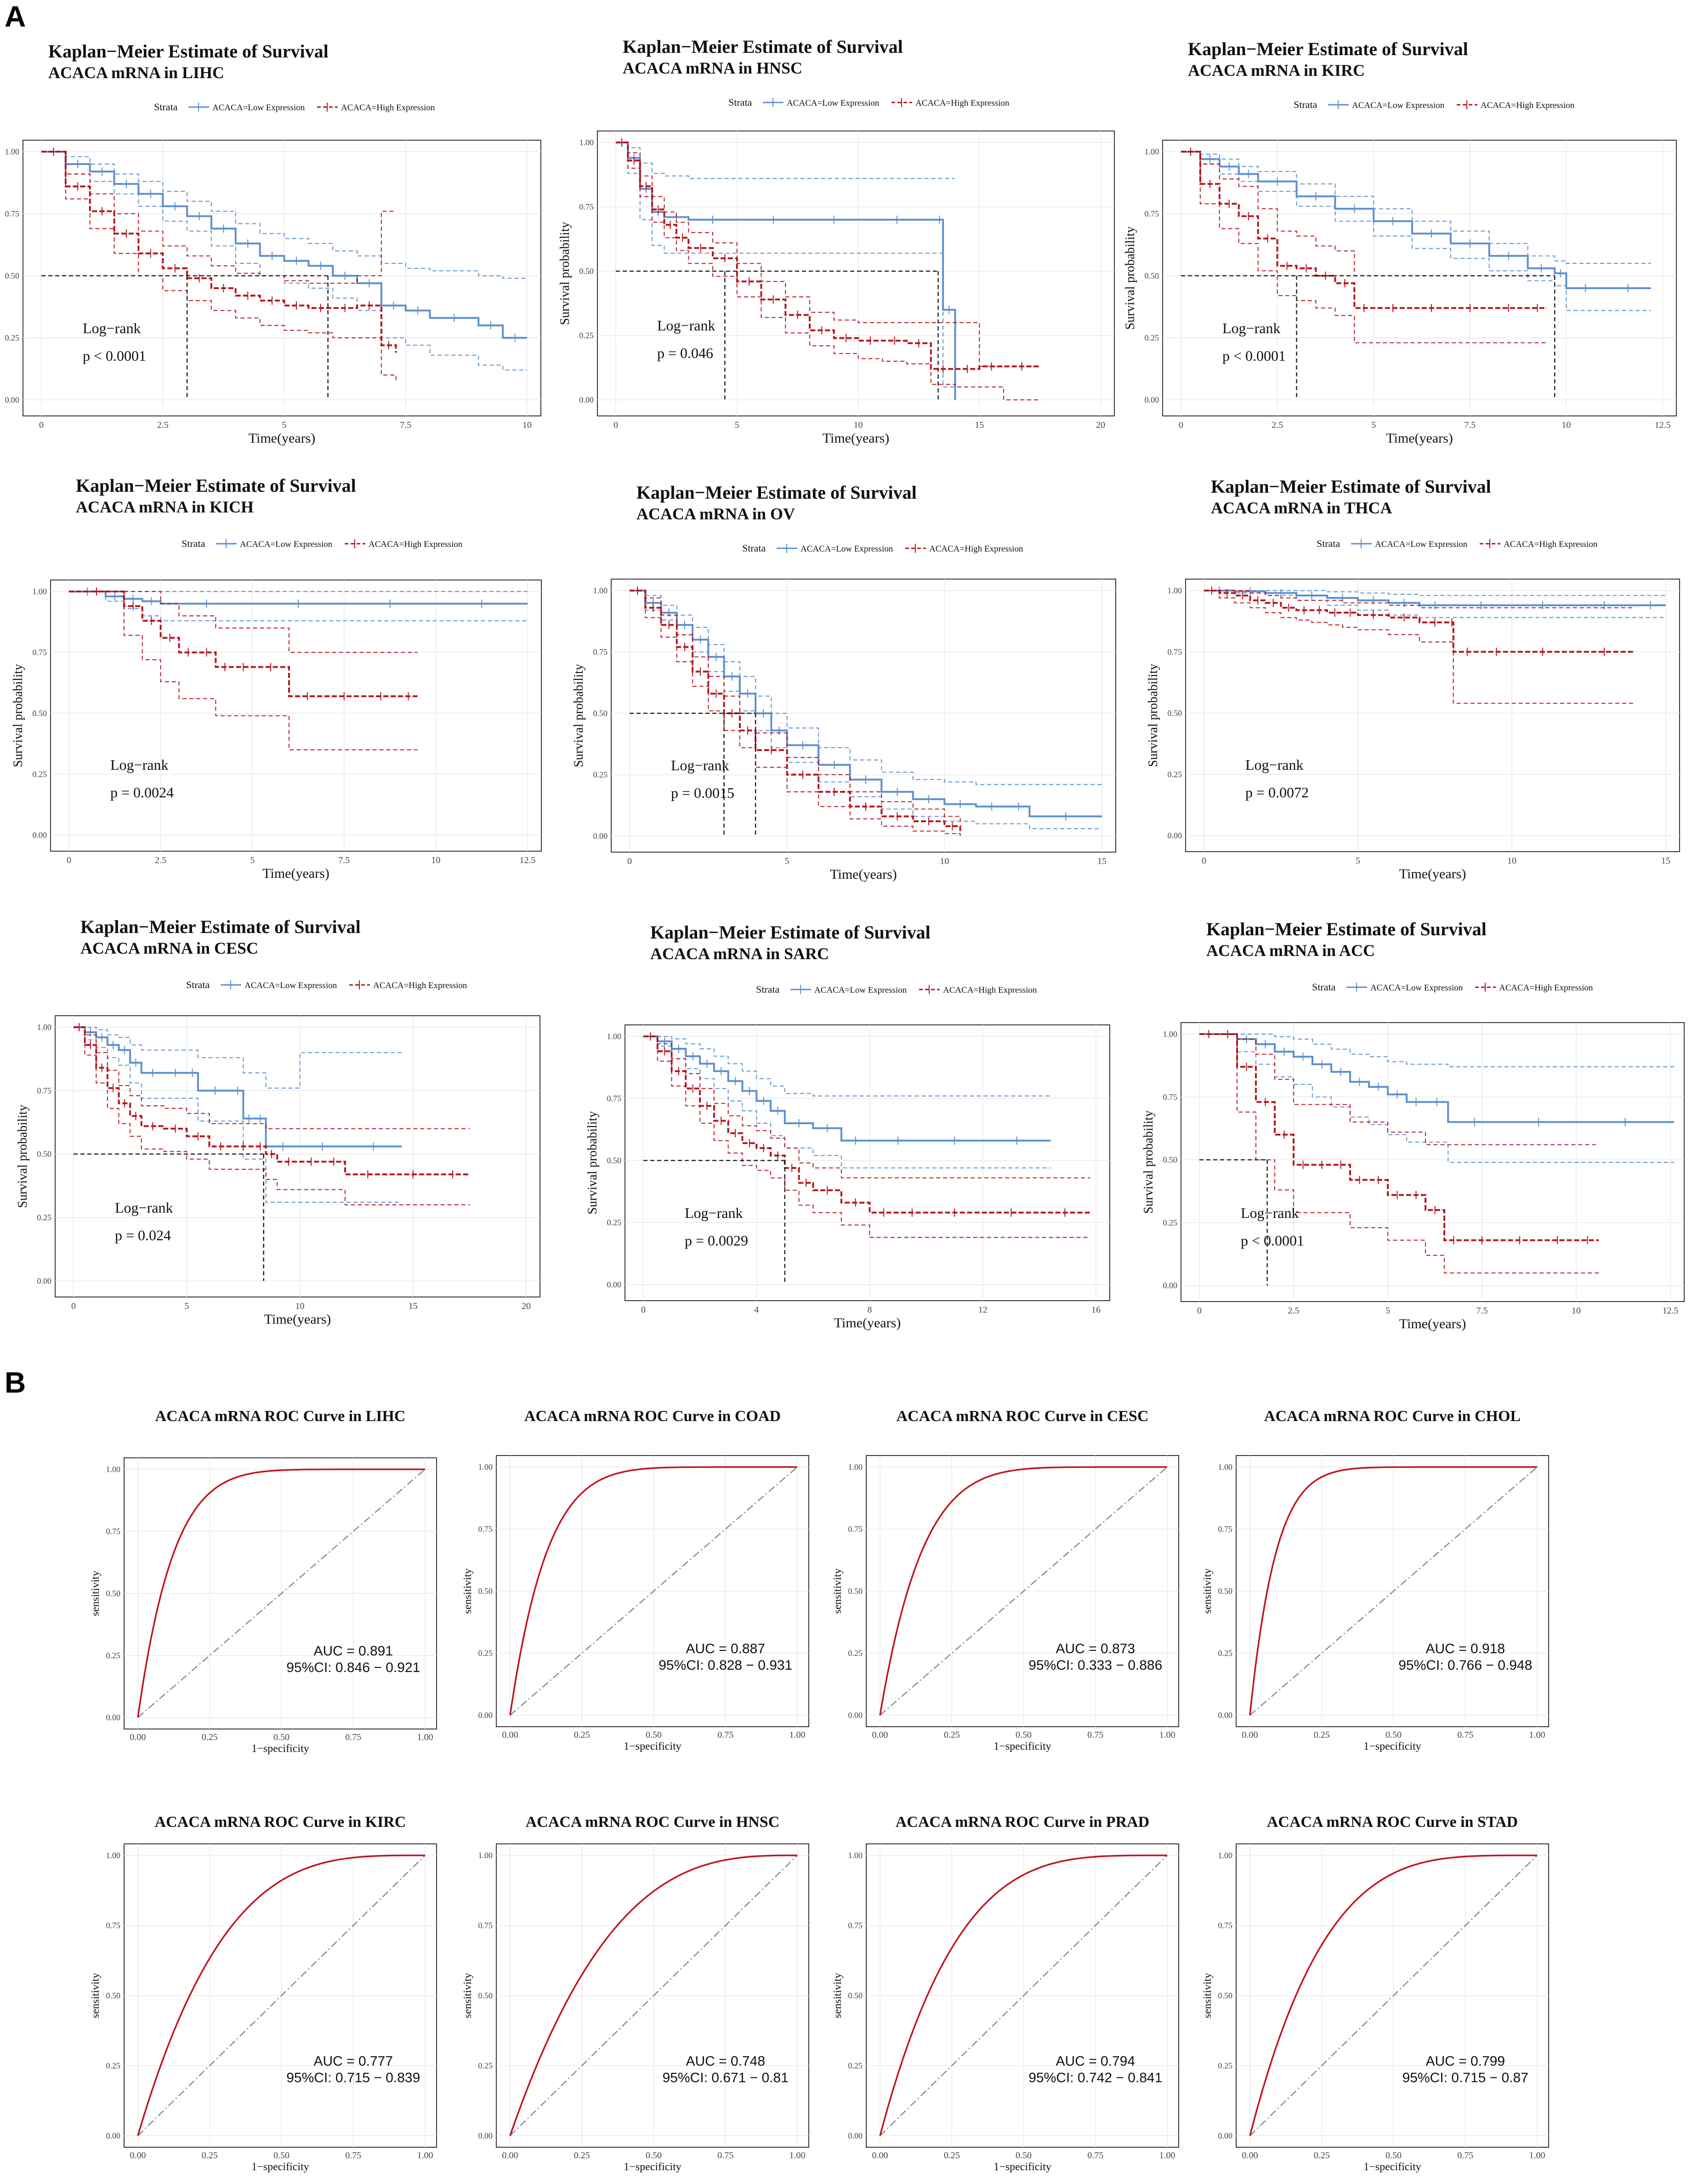  What do you see at coordinates (725, 1665) in the screenshot?
I see `ci-label: 95%CI: 0.828 − 0.931` at bounding box center [725, 1665].